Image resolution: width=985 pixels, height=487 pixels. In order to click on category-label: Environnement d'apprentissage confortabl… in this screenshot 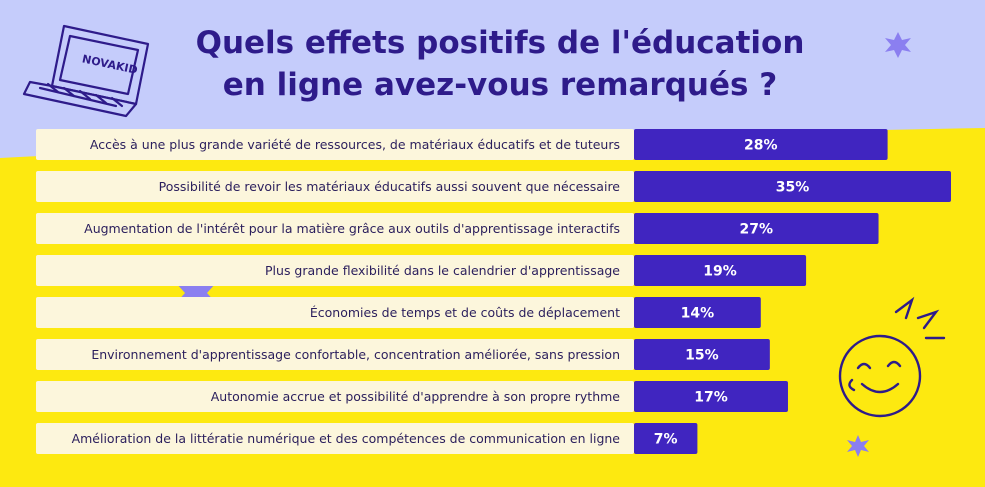, I will do `click(355, 354)`.